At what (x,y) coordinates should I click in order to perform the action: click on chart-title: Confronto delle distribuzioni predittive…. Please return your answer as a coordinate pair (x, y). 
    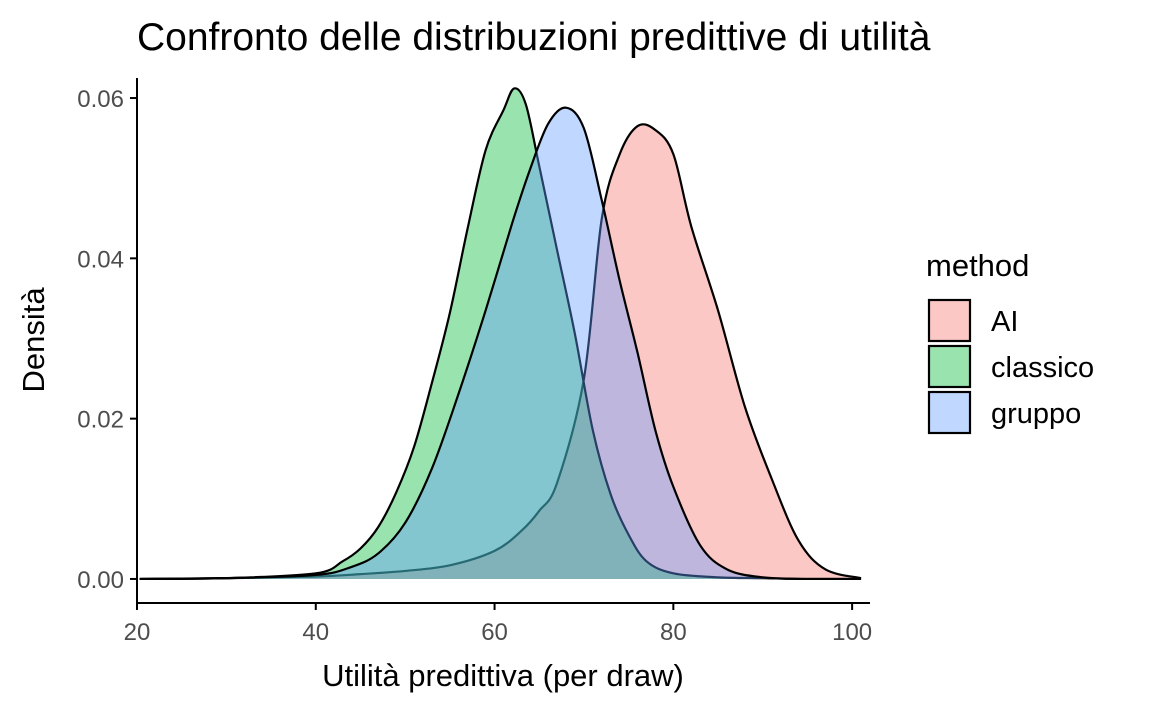
    Looking at the image, I should click on (534, 37).